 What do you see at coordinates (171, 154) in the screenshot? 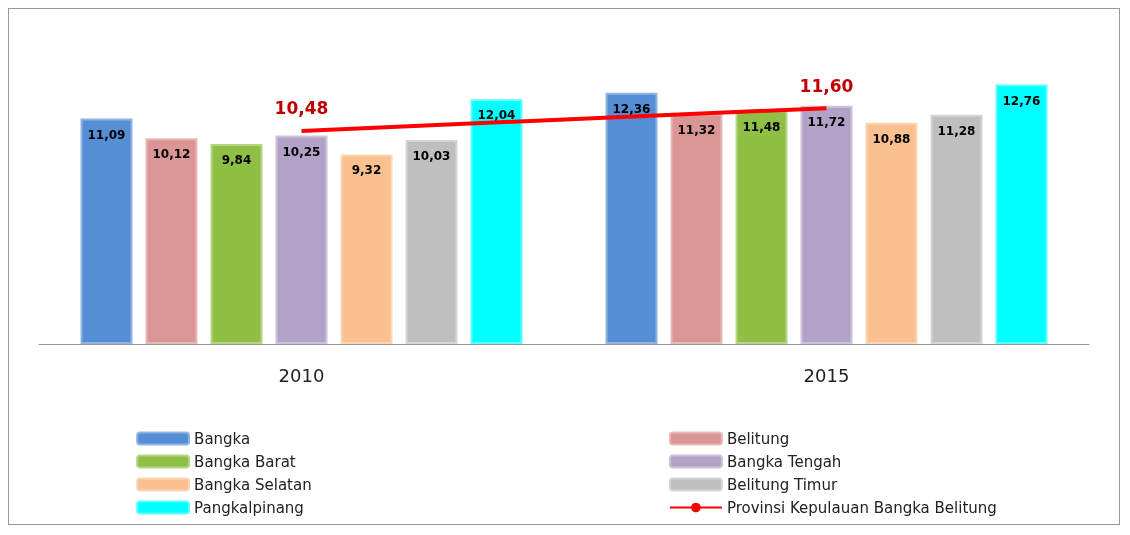
I see `data-label: 10,12` at bounding box center [171, 154].